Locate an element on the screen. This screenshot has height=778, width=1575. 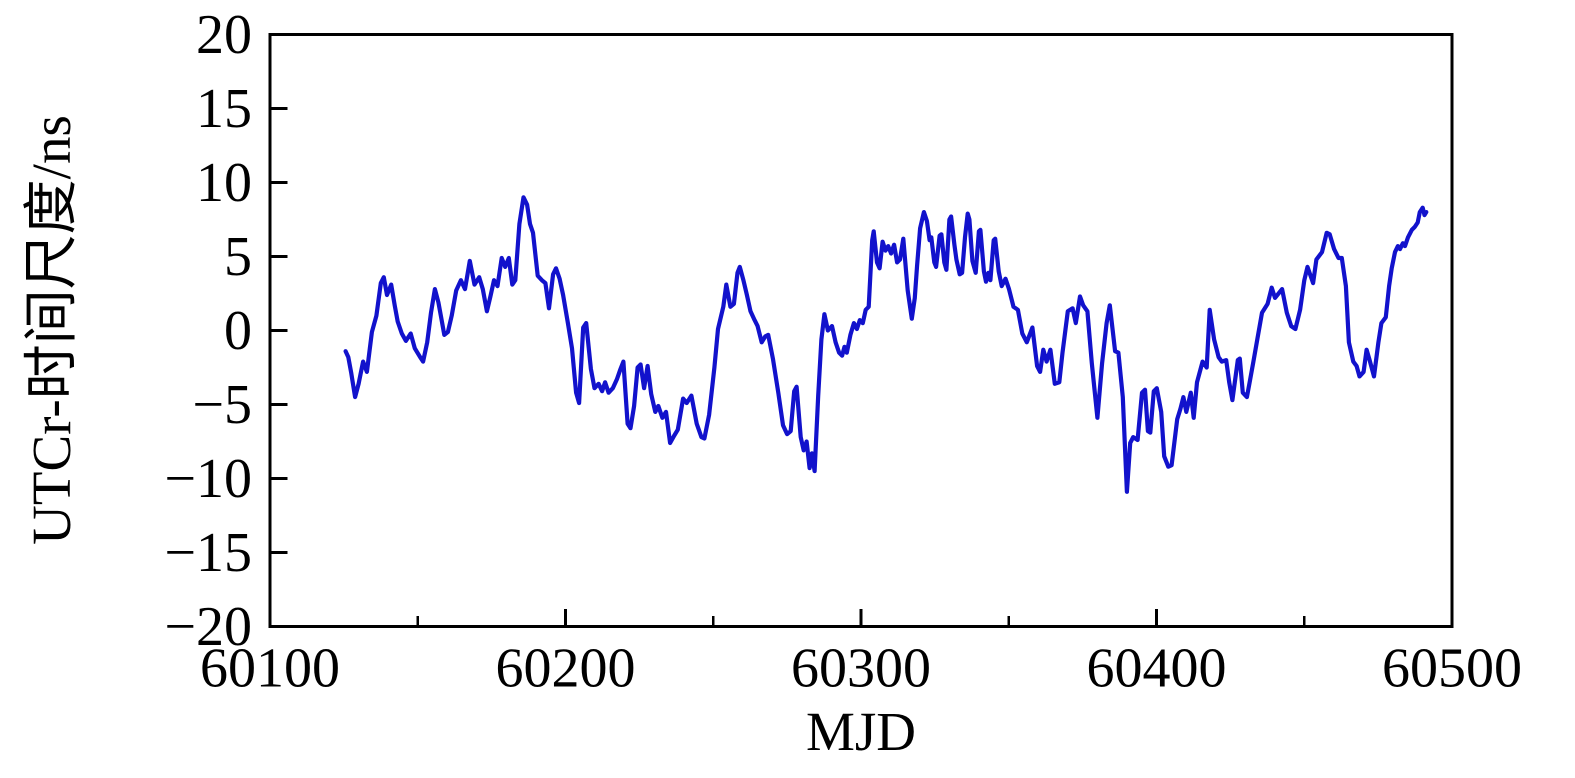
y-tick-label: −15 is located at coordinates (208, 553).